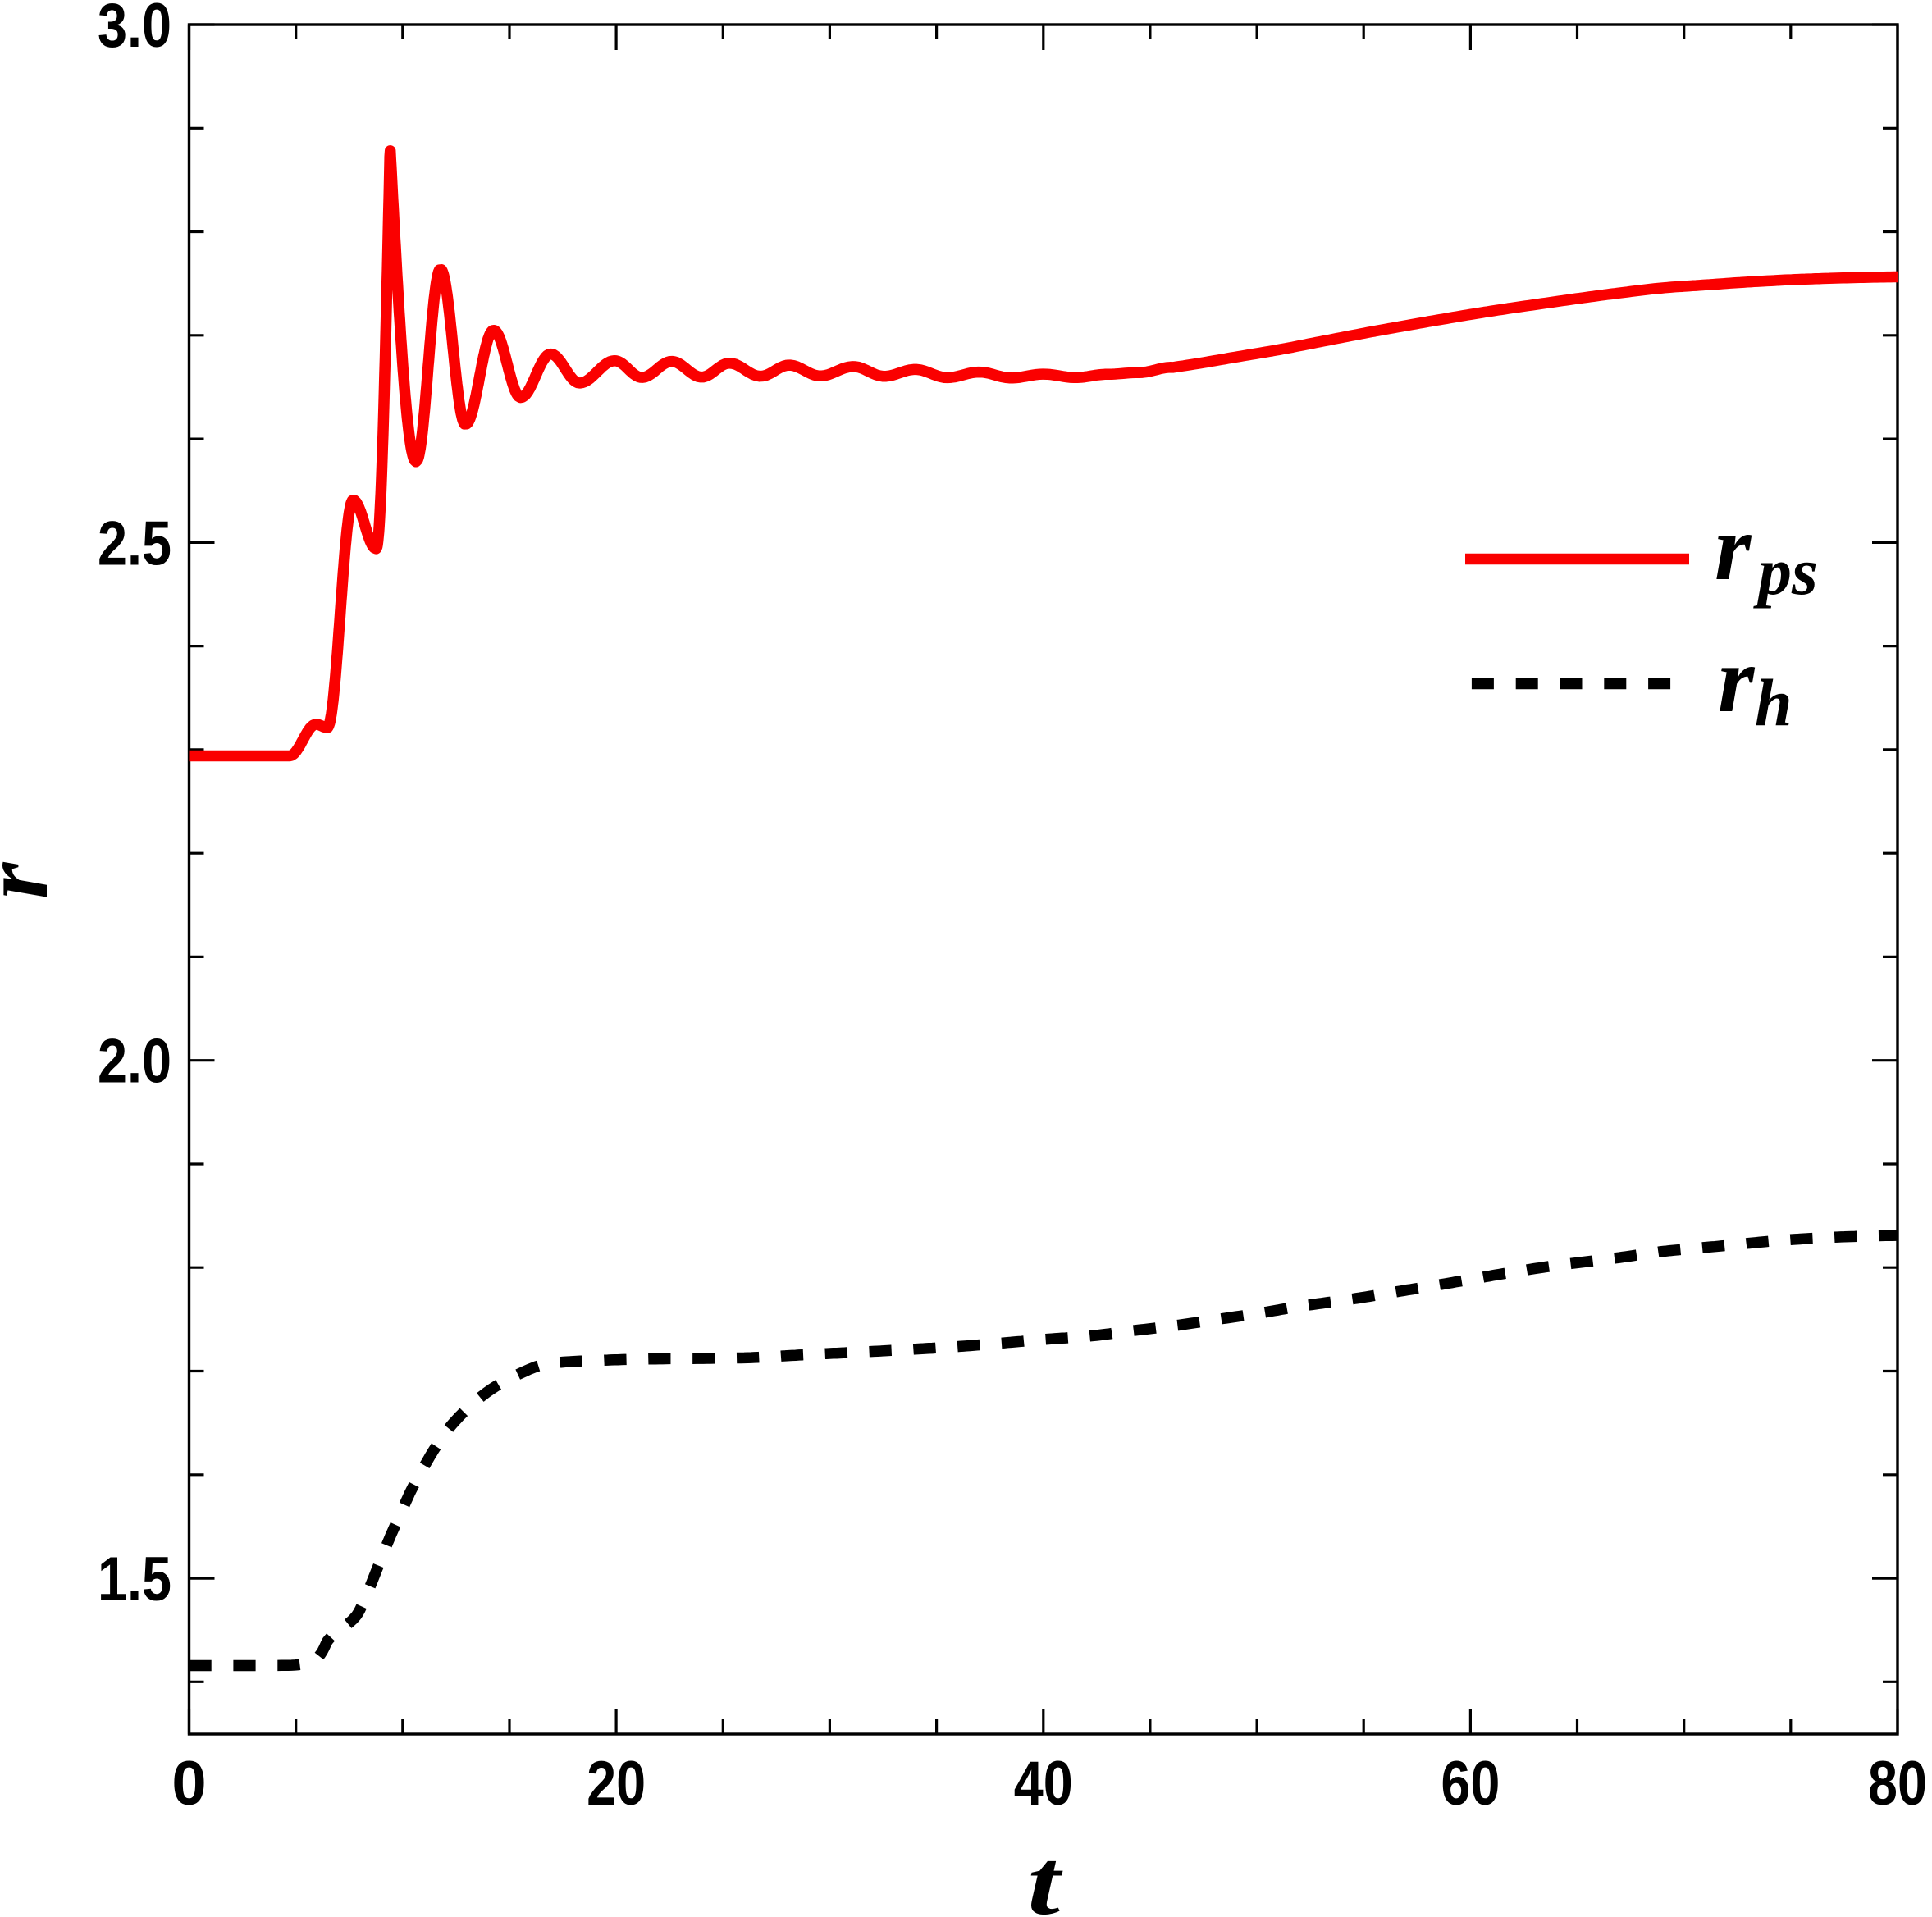  I want to click on svg-text: 3.0, so click(134, 30).